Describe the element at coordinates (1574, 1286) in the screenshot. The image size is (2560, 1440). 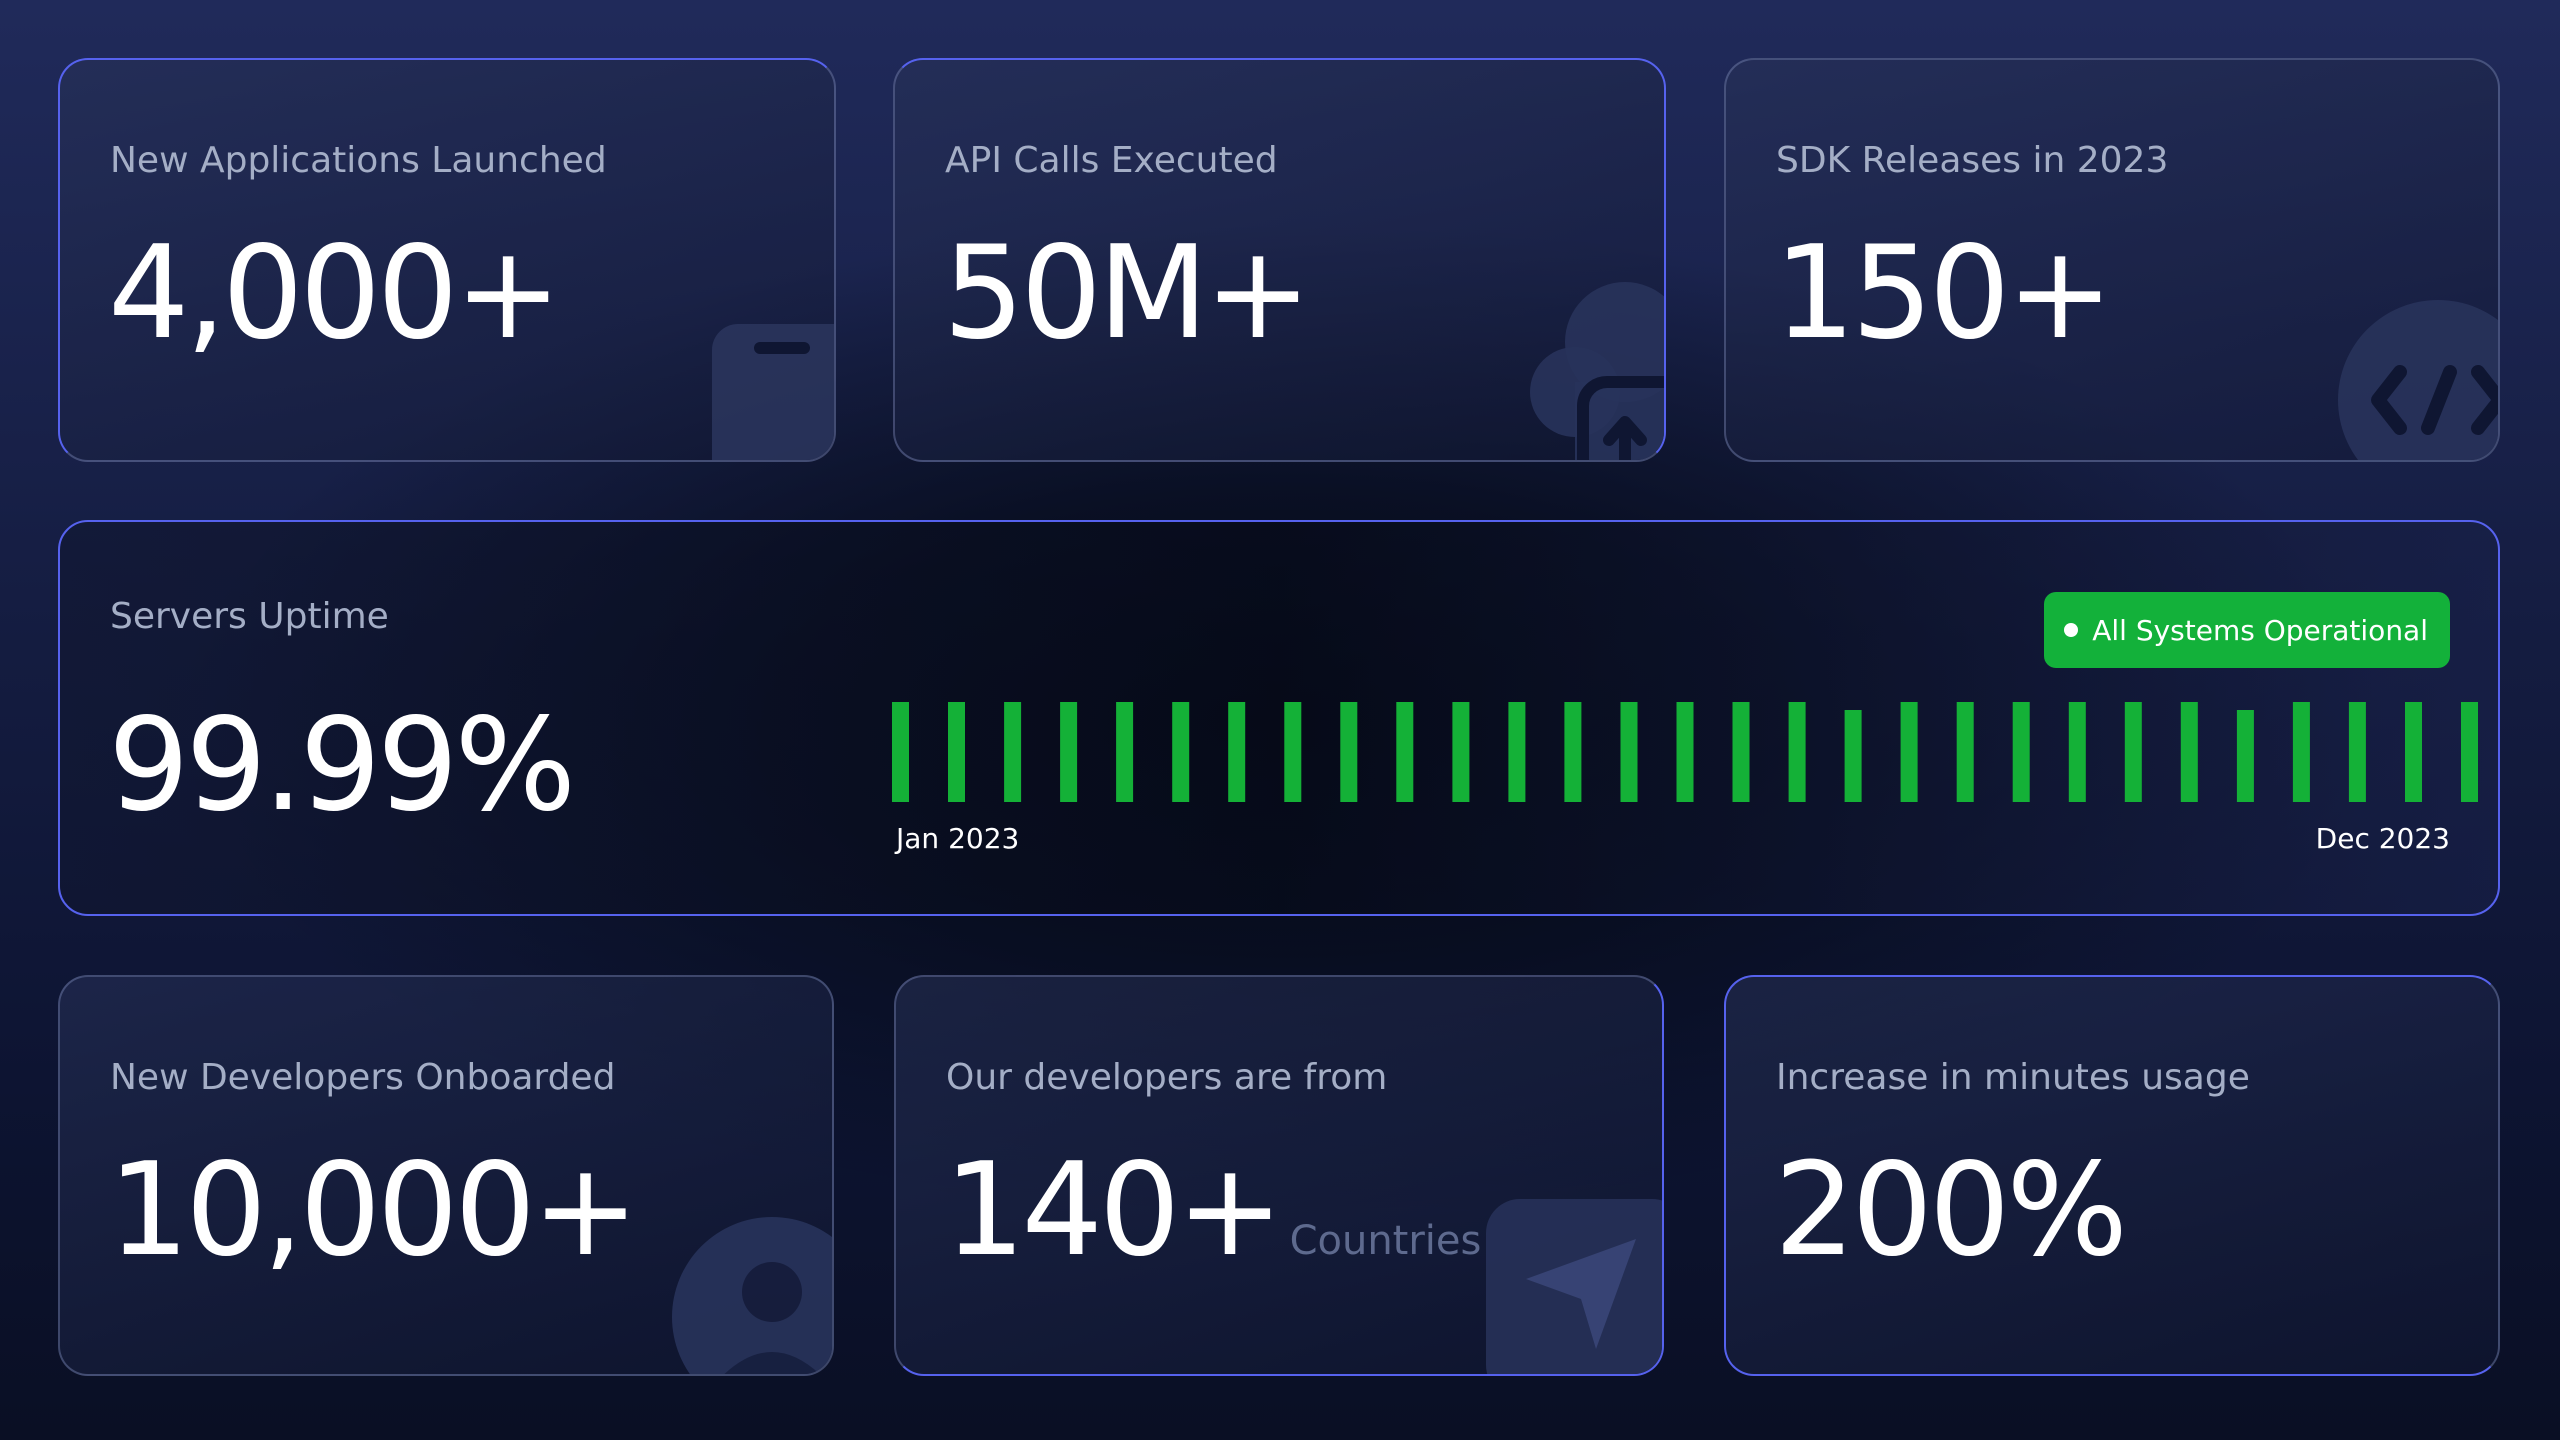
I see `send-icon` at that location.